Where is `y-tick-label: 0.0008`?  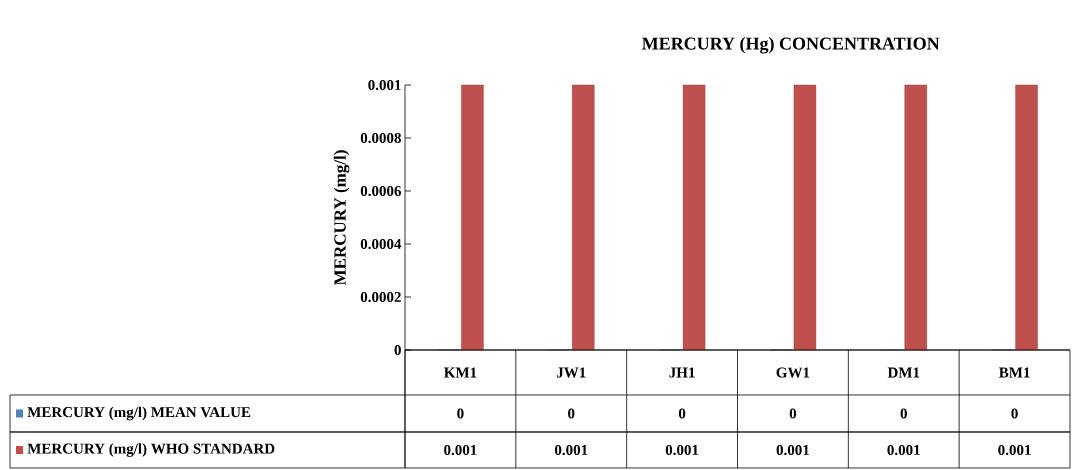 y-tick-label: 0.0008 is located at coordinates (380, 138).